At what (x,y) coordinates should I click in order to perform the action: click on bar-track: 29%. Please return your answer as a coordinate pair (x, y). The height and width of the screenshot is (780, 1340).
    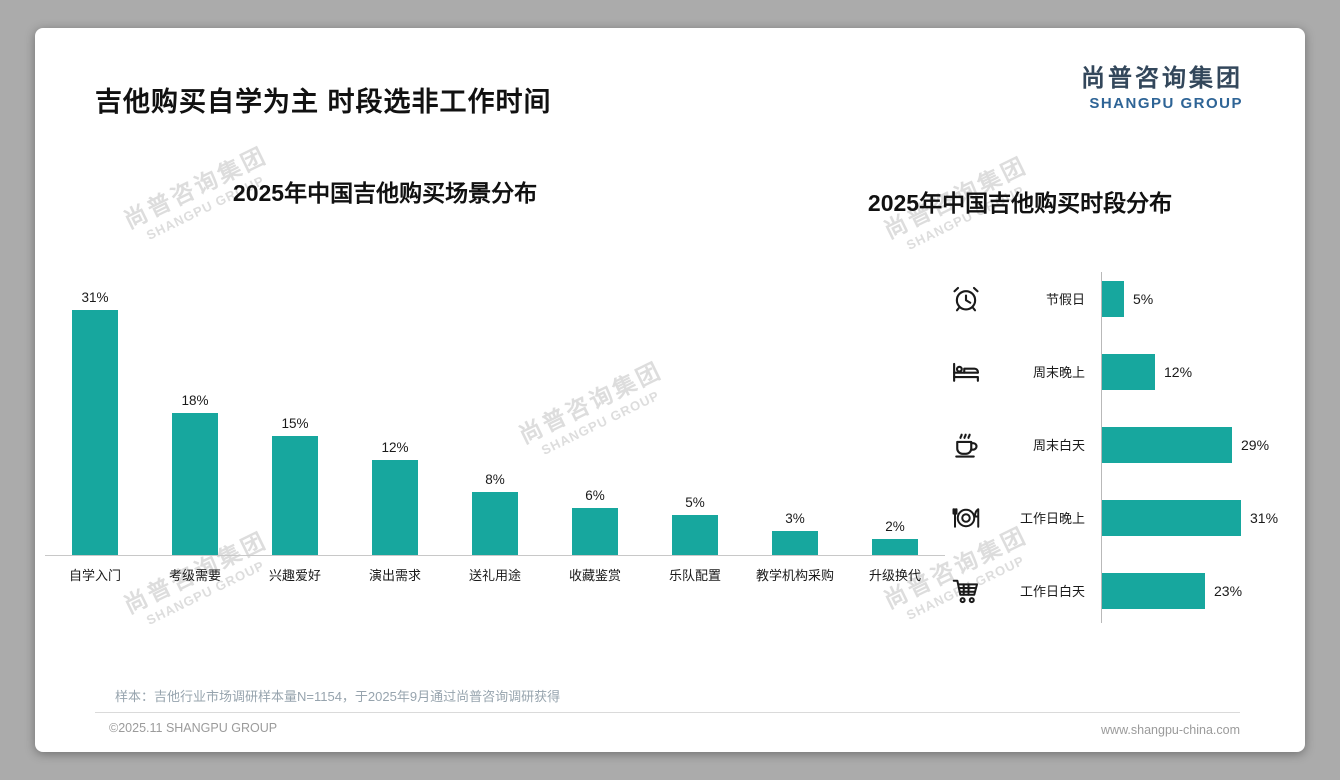
    Looking at the image, I should click on (1185, 444).